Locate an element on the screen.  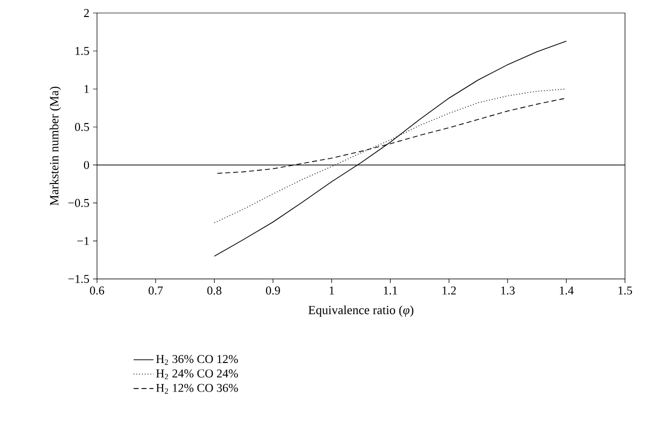
legend-label: H$_{2}$ 24% CO 24% is located at coordinates (197, 374).